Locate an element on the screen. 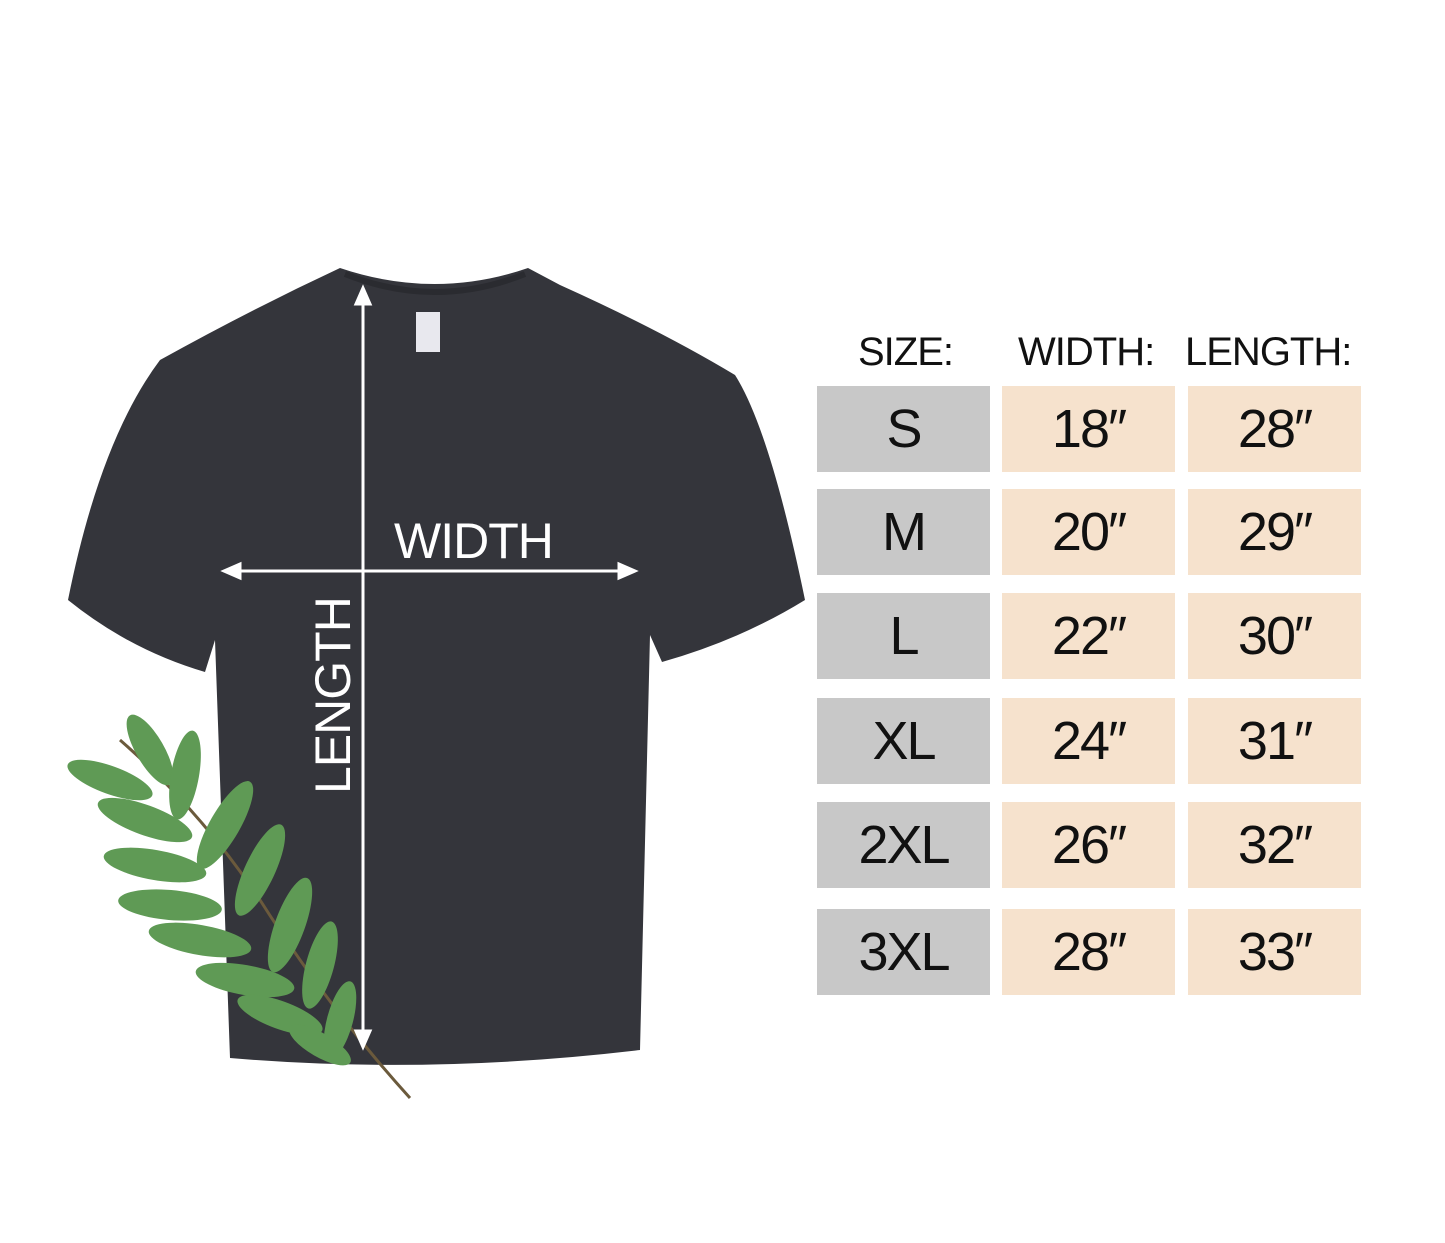 The width and height of the screenshot is (1445, 1243). width-cell: 22″ is located at coordinates (1088, 636).